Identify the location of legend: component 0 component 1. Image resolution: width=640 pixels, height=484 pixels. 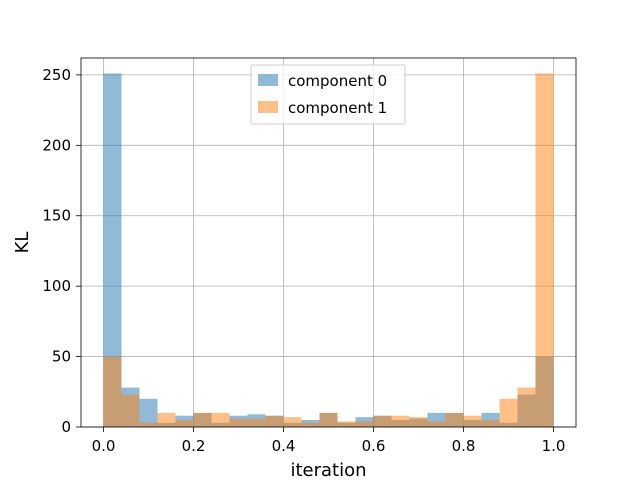
(328, 94).